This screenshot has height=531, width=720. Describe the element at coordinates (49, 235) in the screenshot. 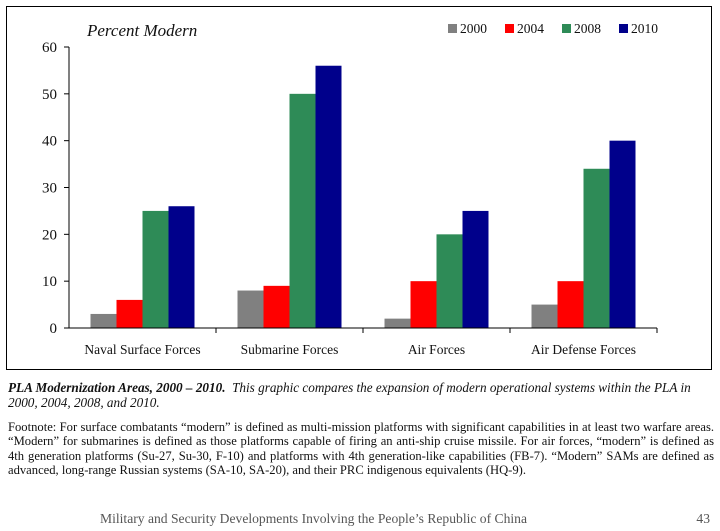

I see `y-tick-label: 20` at that location.